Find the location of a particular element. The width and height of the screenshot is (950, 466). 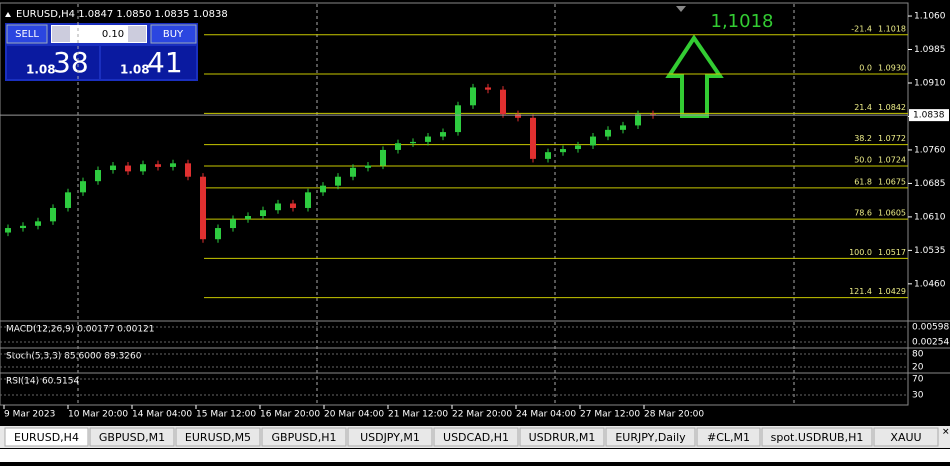

tab: EURUSD,H4 is located at coordinates (46, 437).